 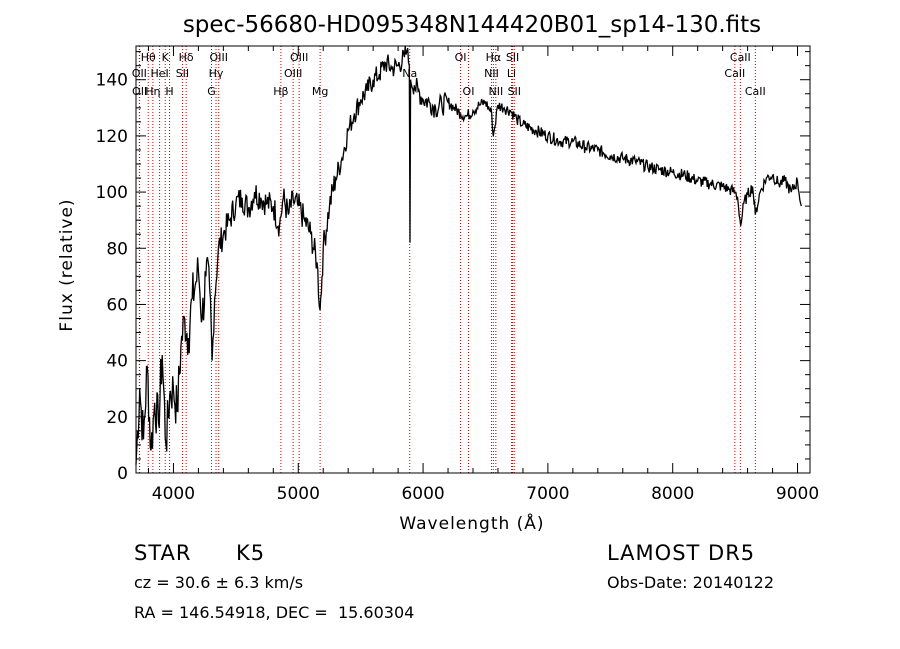 I want to click on y-tick-label: 40, so click(x=117, y=362).